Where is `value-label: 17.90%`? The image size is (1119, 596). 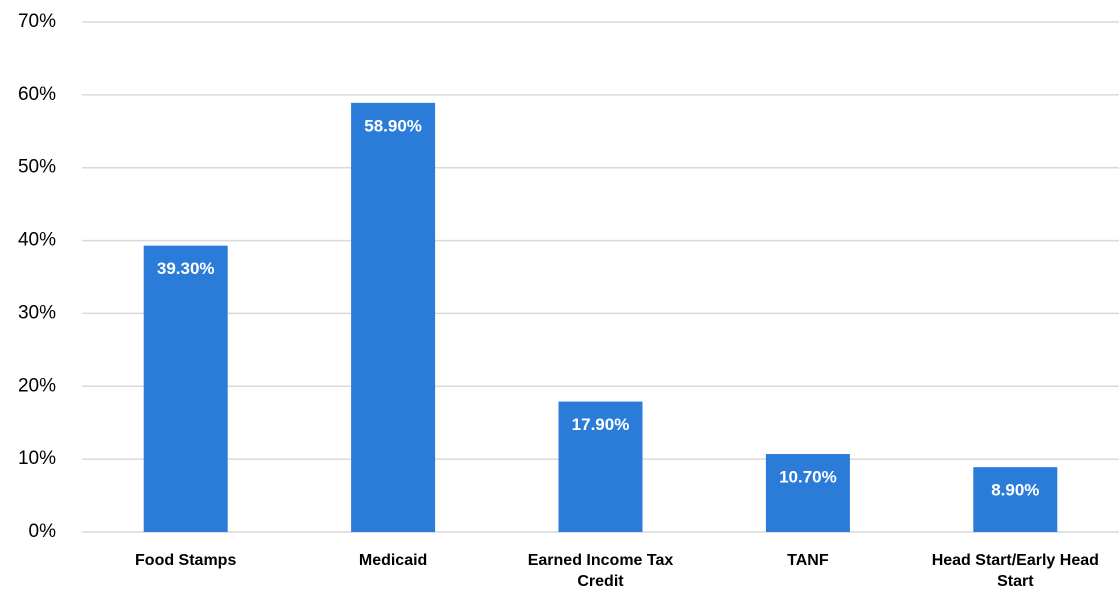 value-label: 17.90% is located at coordinates (601, 424).